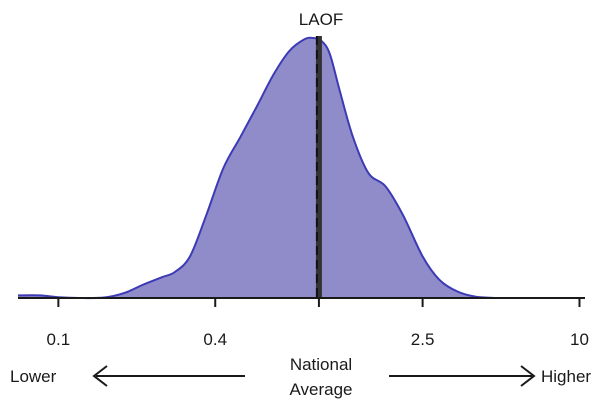  What do you see at coordinates (168, 376) in the screenshot?
I see `left-arrow-icon` at bounding box center [168, 376].